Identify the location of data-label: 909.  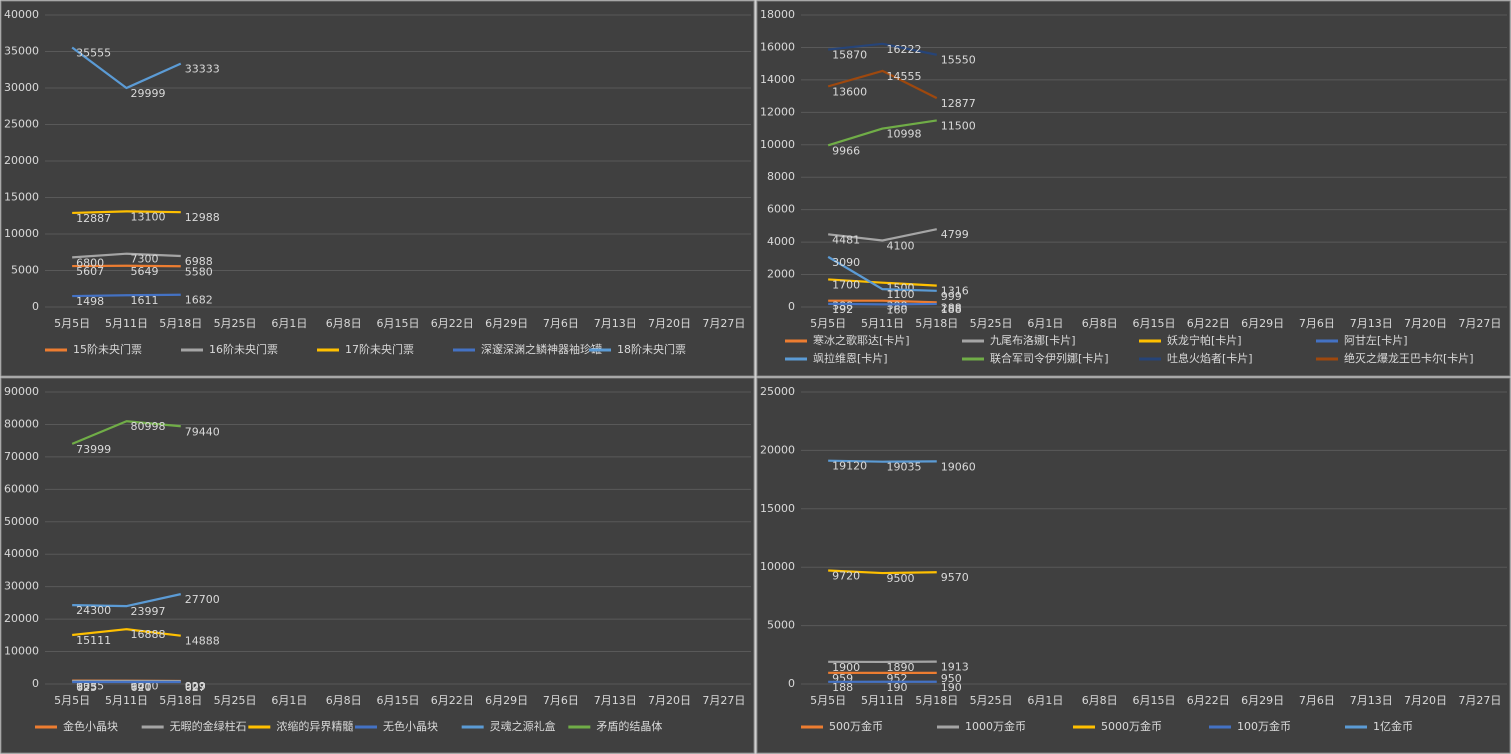
(195, 686).